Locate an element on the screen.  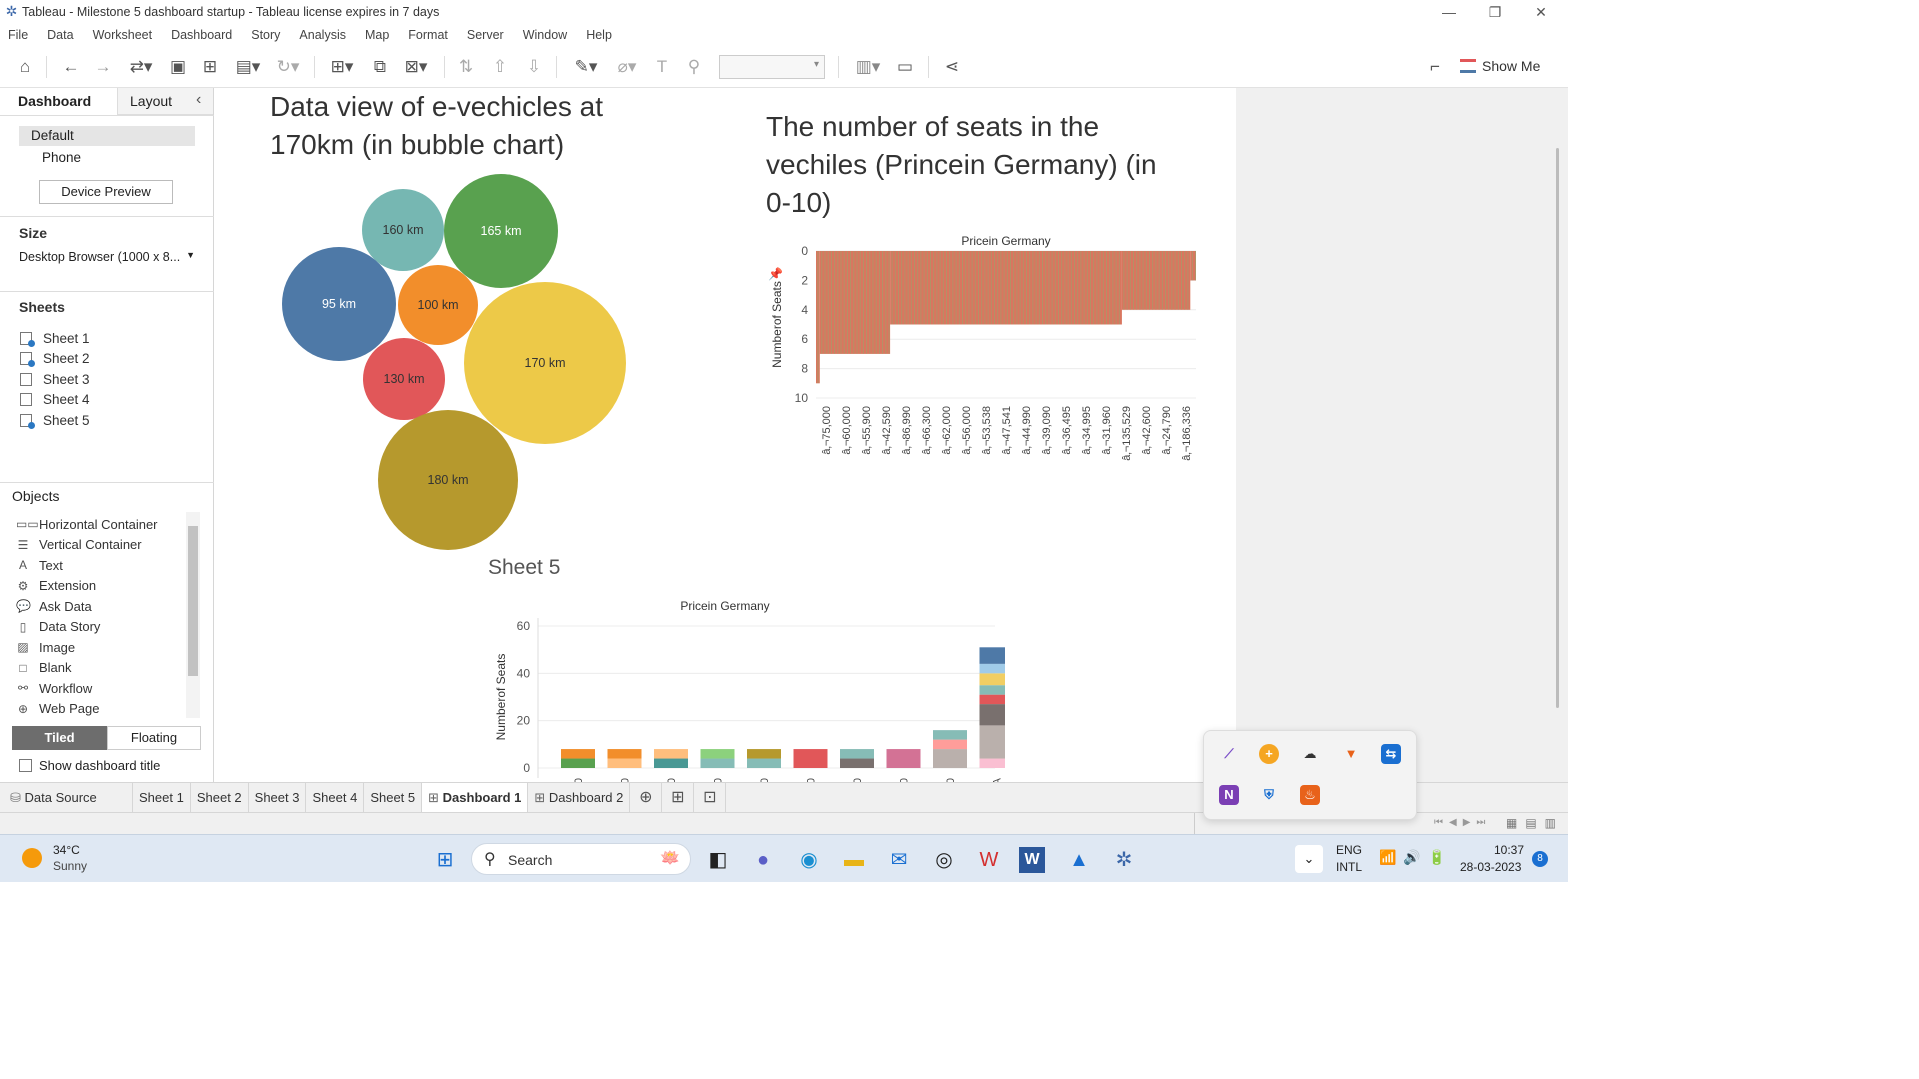
menu-map: Map is located at coordinates (377, 35).